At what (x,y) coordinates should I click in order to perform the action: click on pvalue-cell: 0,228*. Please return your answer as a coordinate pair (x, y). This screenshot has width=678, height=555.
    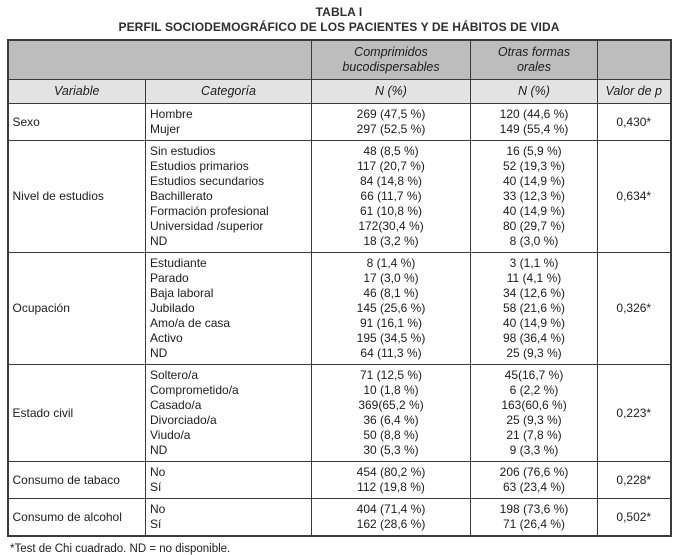
    Looking at the image, I should click on (634, 480).